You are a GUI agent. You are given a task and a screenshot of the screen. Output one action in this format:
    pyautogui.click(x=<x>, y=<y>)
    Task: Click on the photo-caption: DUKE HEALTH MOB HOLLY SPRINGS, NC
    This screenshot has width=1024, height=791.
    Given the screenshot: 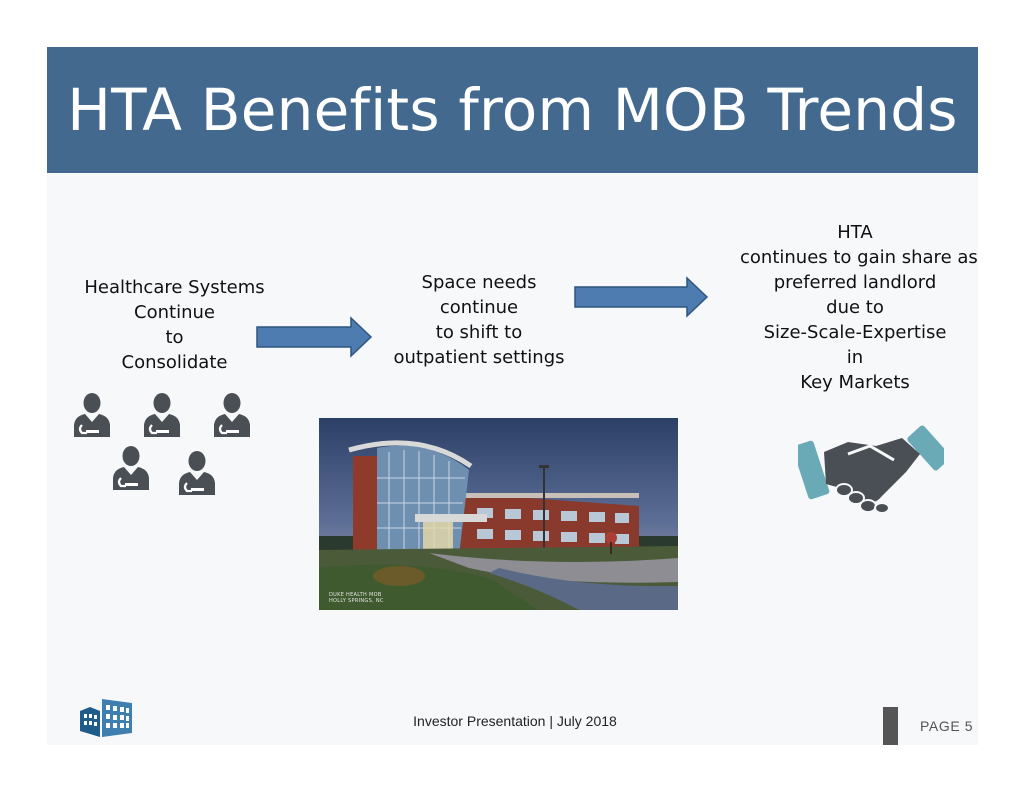 What is the action you would take?
    pyautogui.click(x=356, y=598)
    